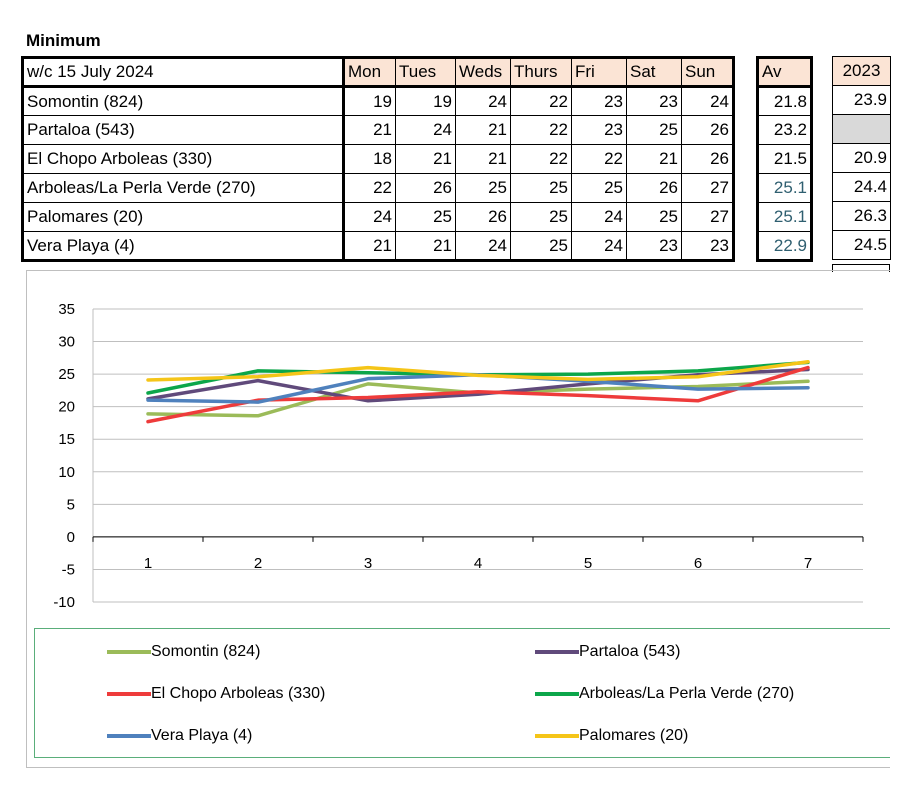 This screenshot has height=800, width=917. I want to click on year-2023-cell: 24.5, so click(861, 245).